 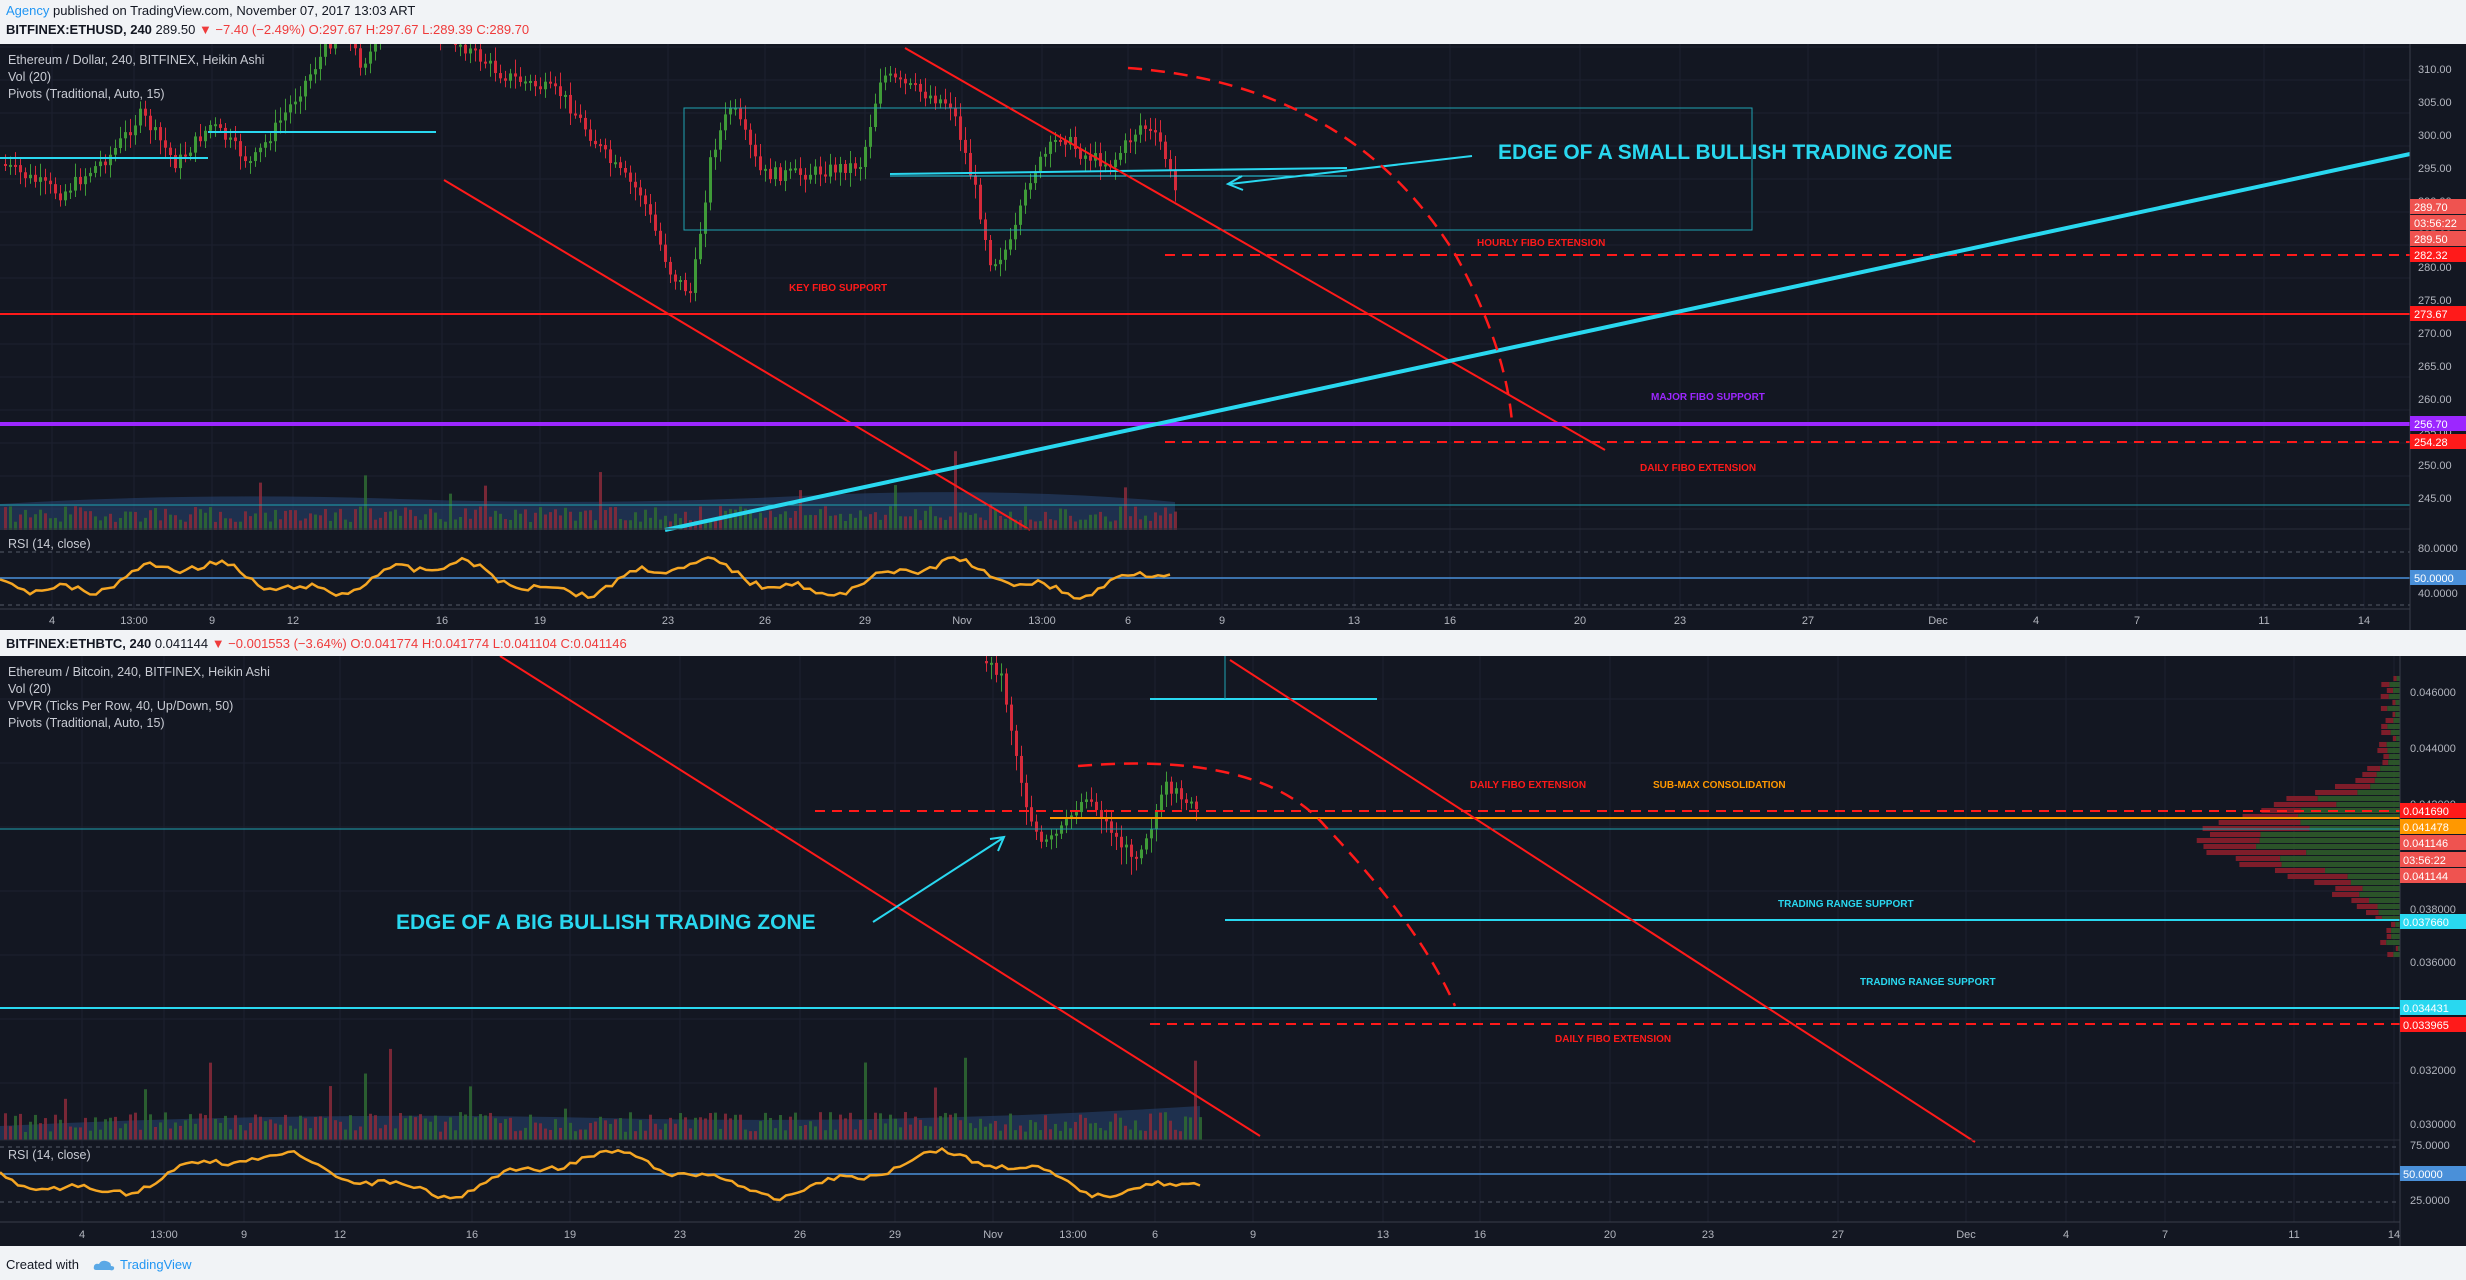 I want to click on tradingview-link: TradingView, so click(x=156, y=1264).